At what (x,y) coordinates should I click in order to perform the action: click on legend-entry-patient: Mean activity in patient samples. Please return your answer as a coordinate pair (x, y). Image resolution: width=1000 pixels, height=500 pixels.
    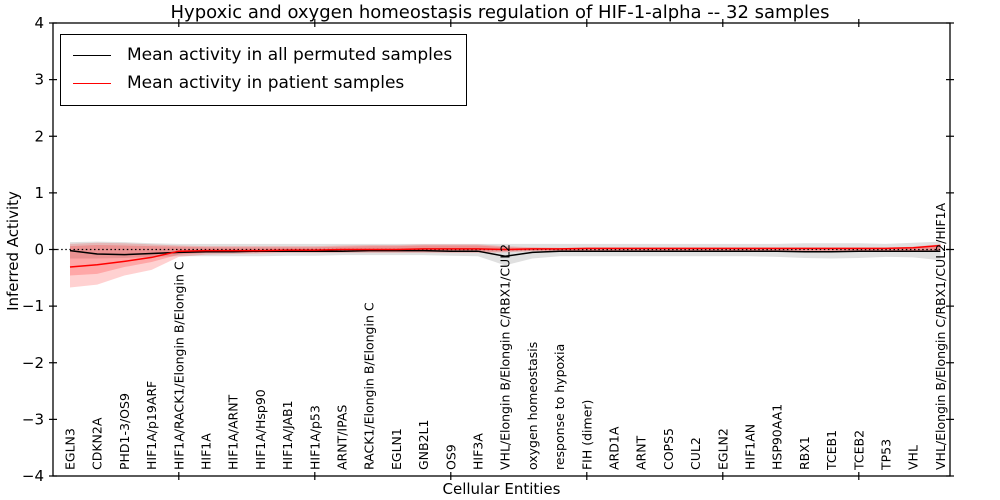
    Looking at the image, I should click on (262, 83).